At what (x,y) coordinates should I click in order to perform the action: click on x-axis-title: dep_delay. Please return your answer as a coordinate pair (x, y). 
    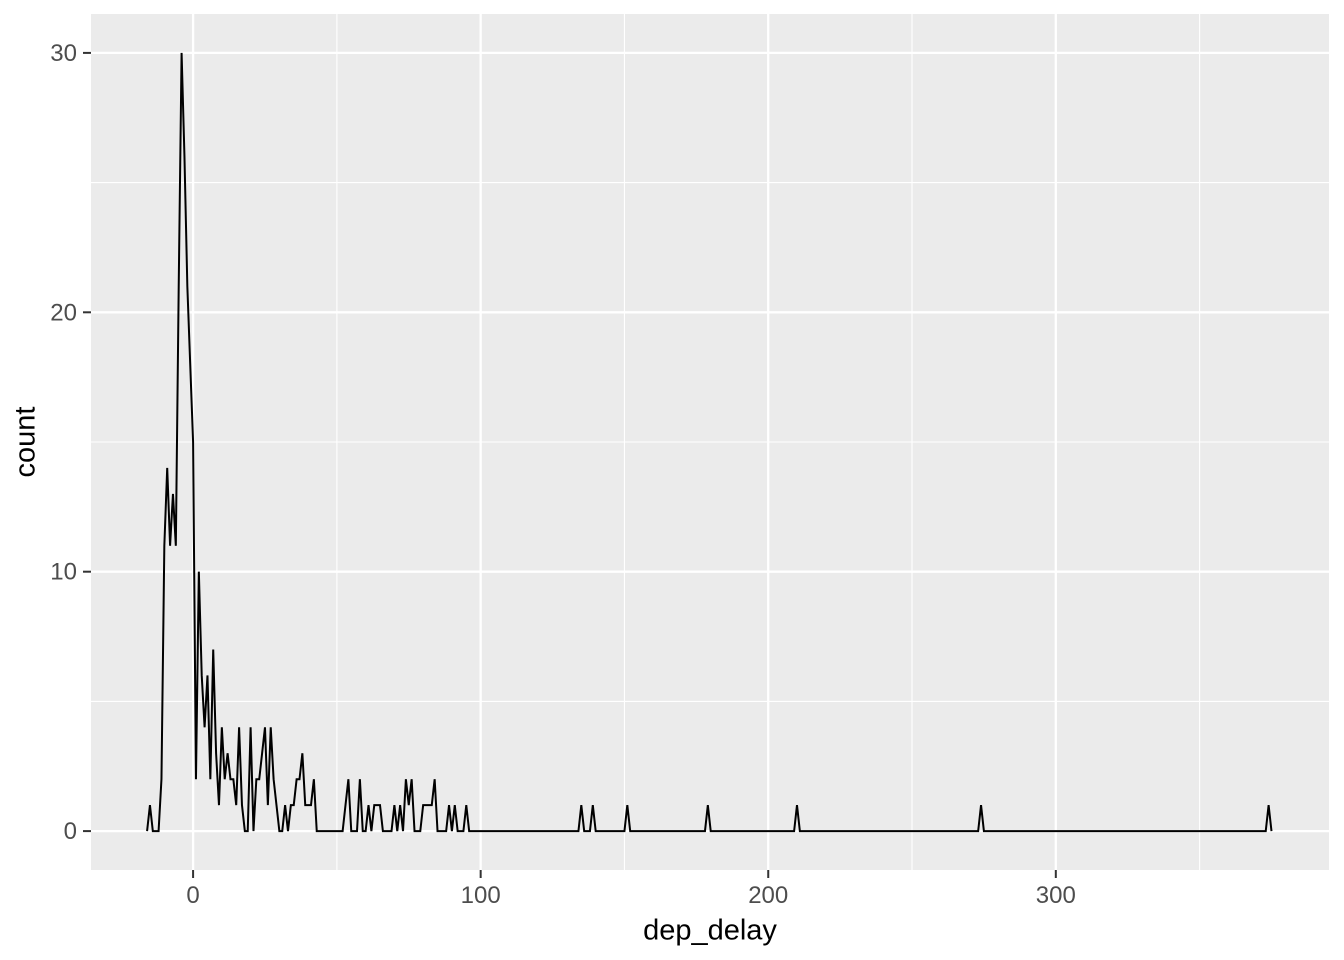
    Looking at the image, I should click on (710, 930).